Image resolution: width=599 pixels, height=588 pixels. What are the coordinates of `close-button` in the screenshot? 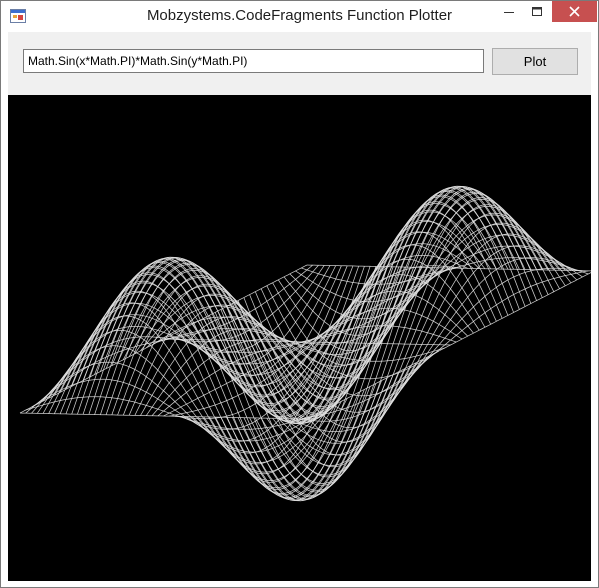 It's located at (574, 11).